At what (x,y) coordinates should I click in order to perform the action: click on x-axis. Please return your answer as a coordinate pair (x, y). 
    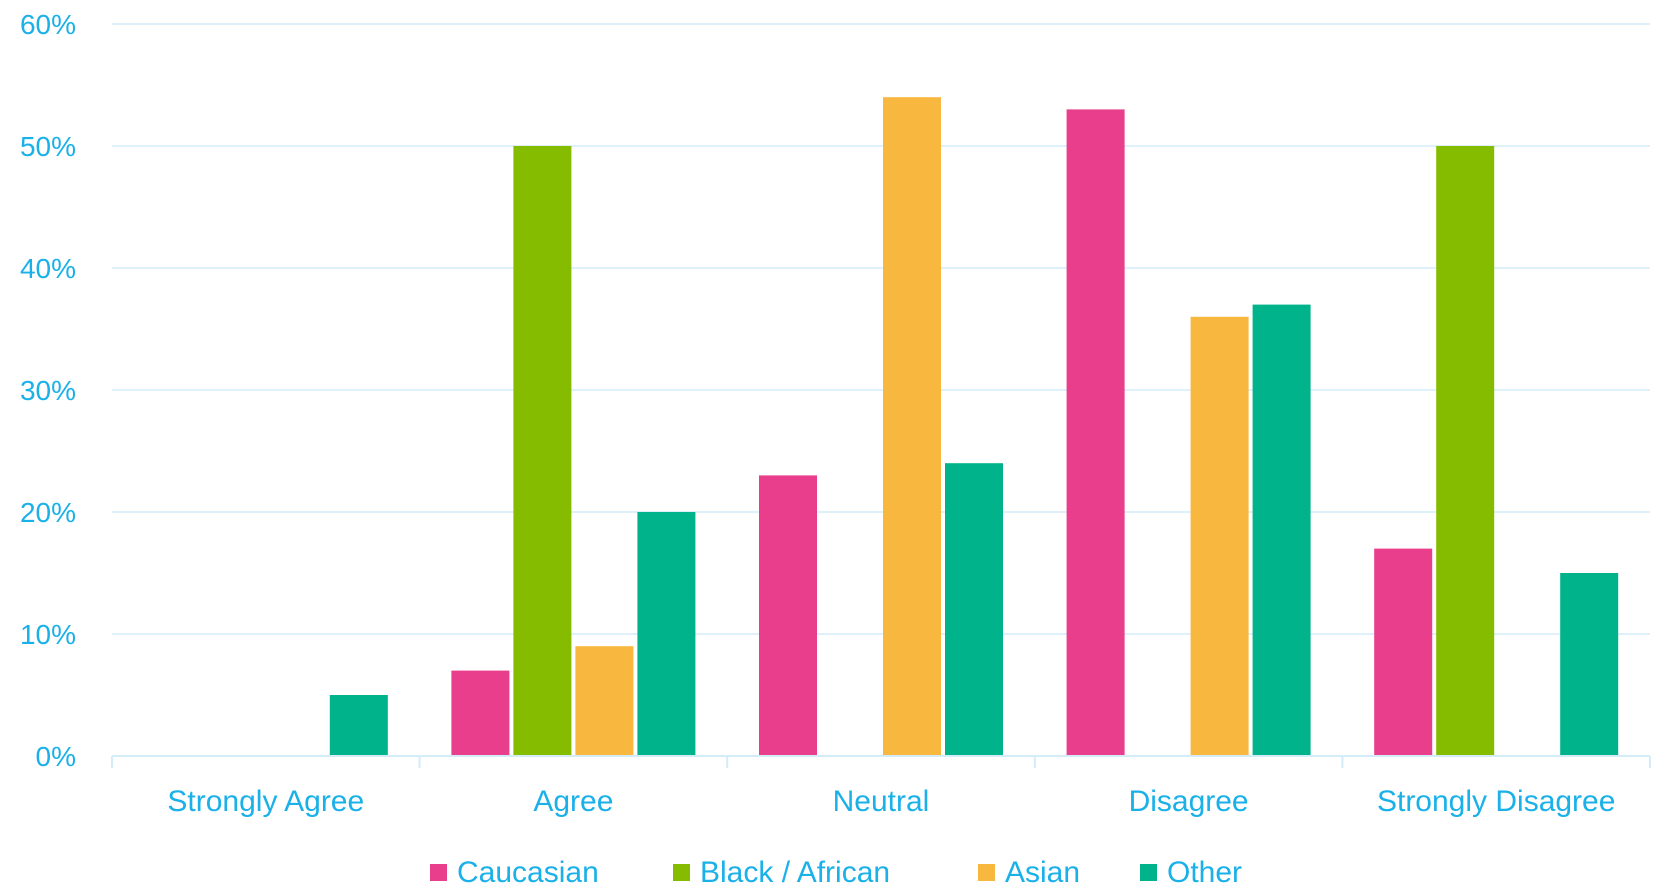
    Looking at the image, I should click on (881, 761).